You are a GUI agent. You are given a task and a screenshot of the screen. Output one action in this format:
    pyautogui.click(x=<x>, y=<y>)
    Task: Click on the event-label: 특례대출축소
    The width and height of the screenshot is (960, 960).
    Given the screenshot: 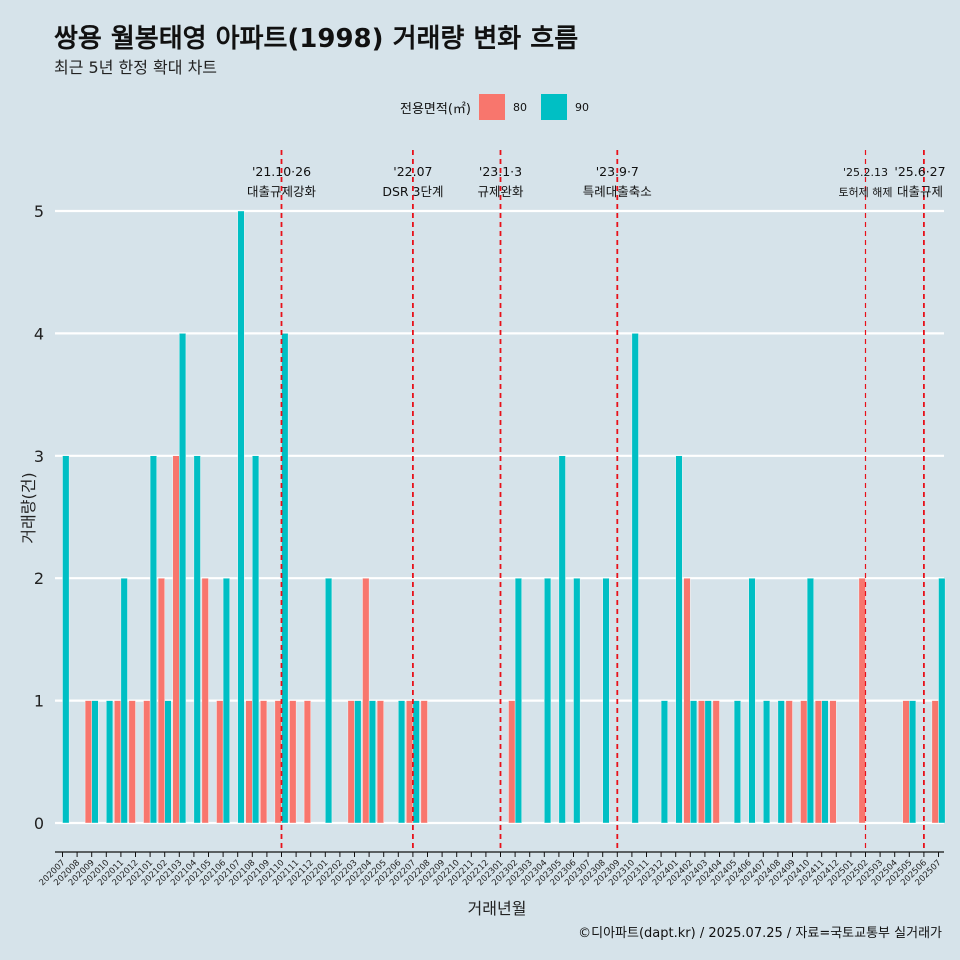 What is the action you would take?
    pyautogui.click(x=617, y=191)
    